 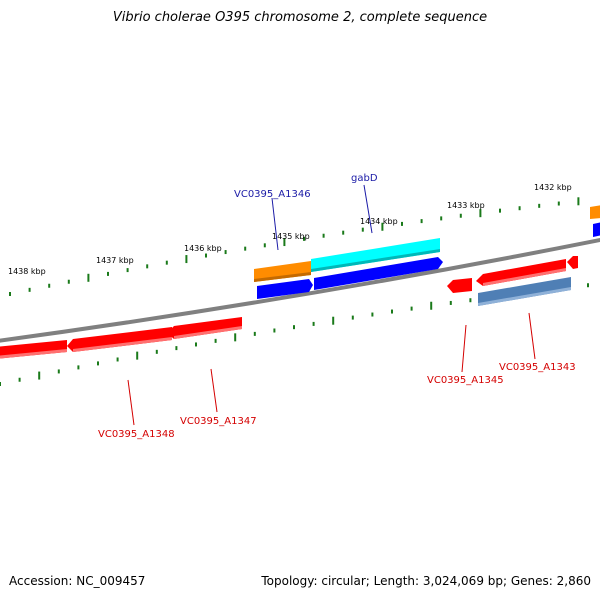 I want to click on leader-VC0395_A1345, so click(x=464, y=348).